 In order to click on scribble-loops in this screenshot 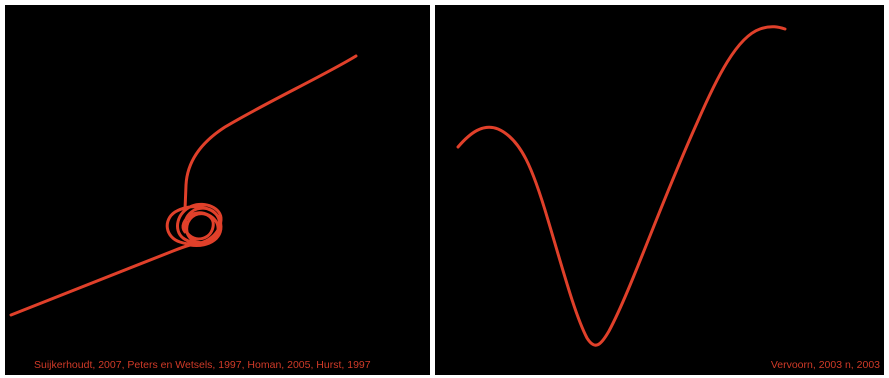, I will do `click(194, 224)`.